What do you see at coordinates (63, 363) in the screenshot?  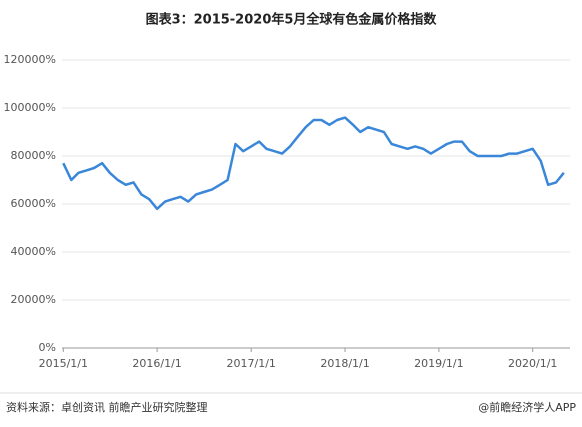 I see `x-tick-label: 2015/1/1` at bounding box center [63, 363].